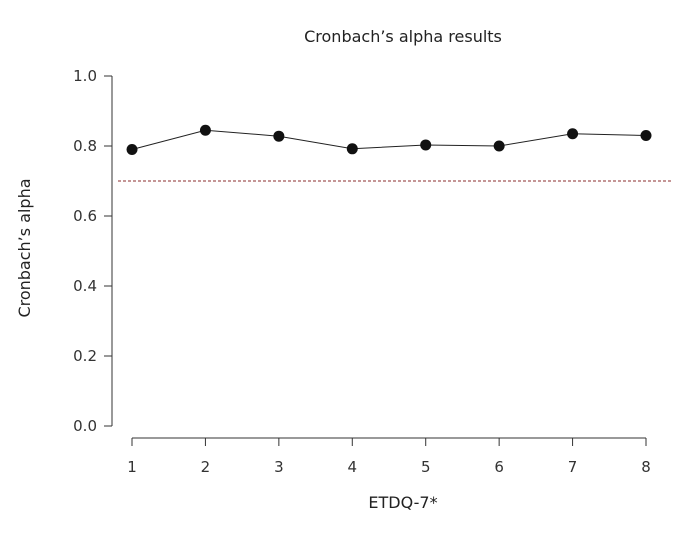 The height and width of the screenshot is (535, 686). Describe the element at coordinates (85, 356) in the screenshot. I see `y-tick-label: 0.2` at that location.